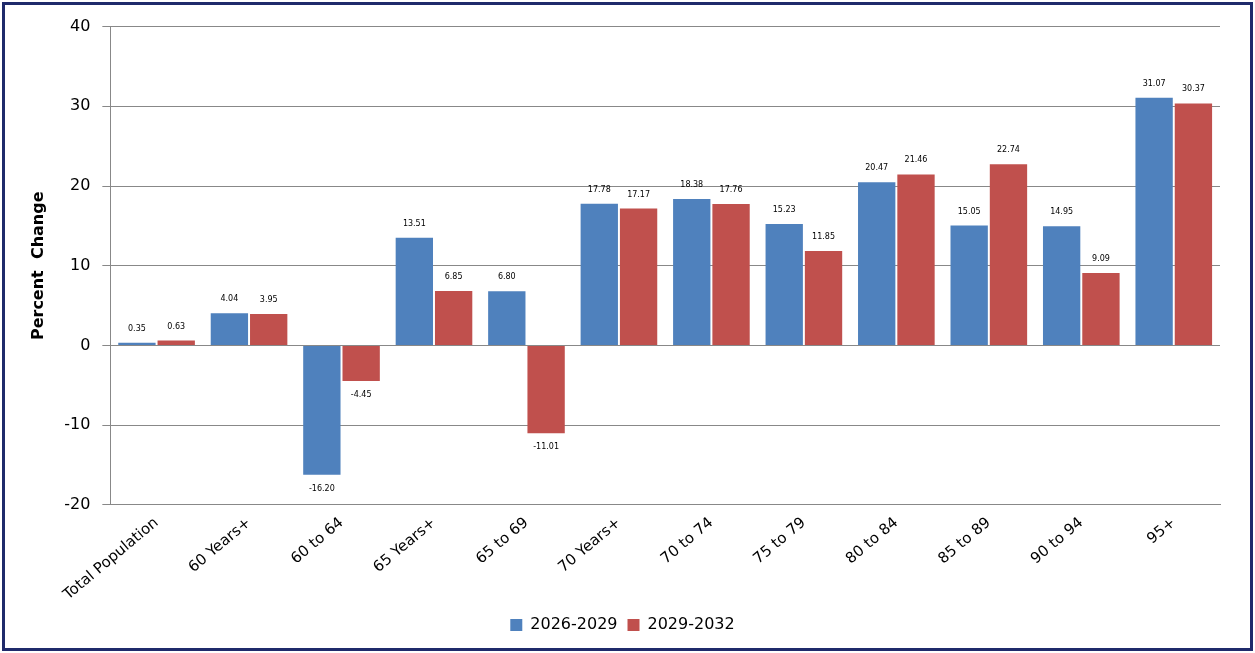 This screenshot has height=653, width=1255. Describe the element at coordinates (176, 326) in the screenshot. I see `data-label: 0.63` at that location.